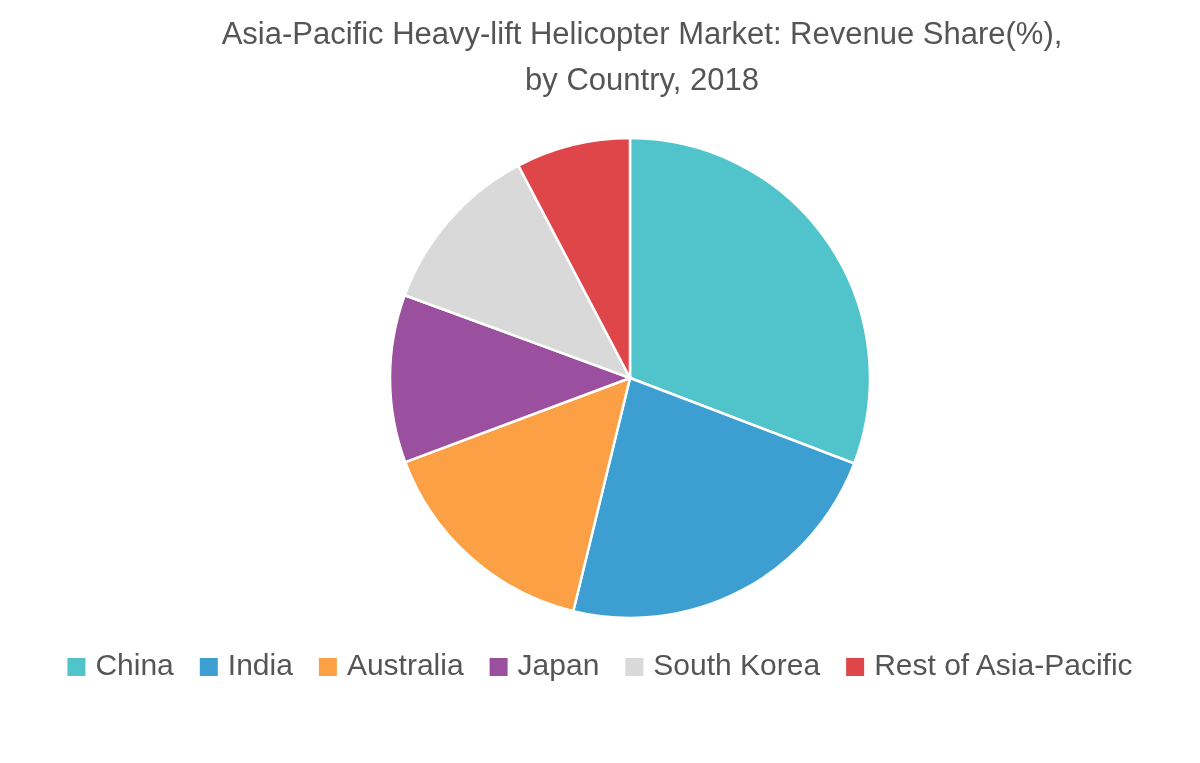  What do you see at coordinates (1003, 664) in the screenshot?
I see `legend-label: Rest of Asia-Pacific` at bounding box center [1003, 664].